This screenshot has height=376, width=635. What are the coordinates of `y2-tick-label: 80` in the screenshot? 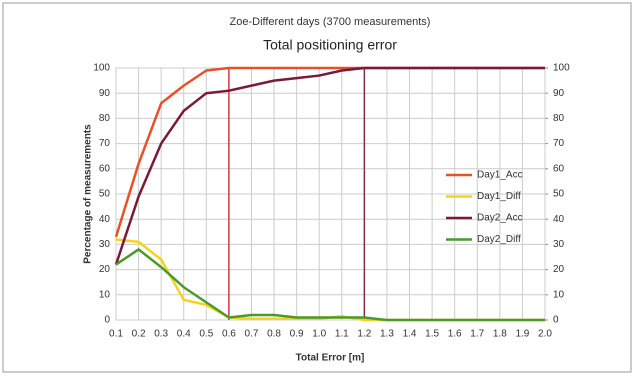 It's located at (559, 118).